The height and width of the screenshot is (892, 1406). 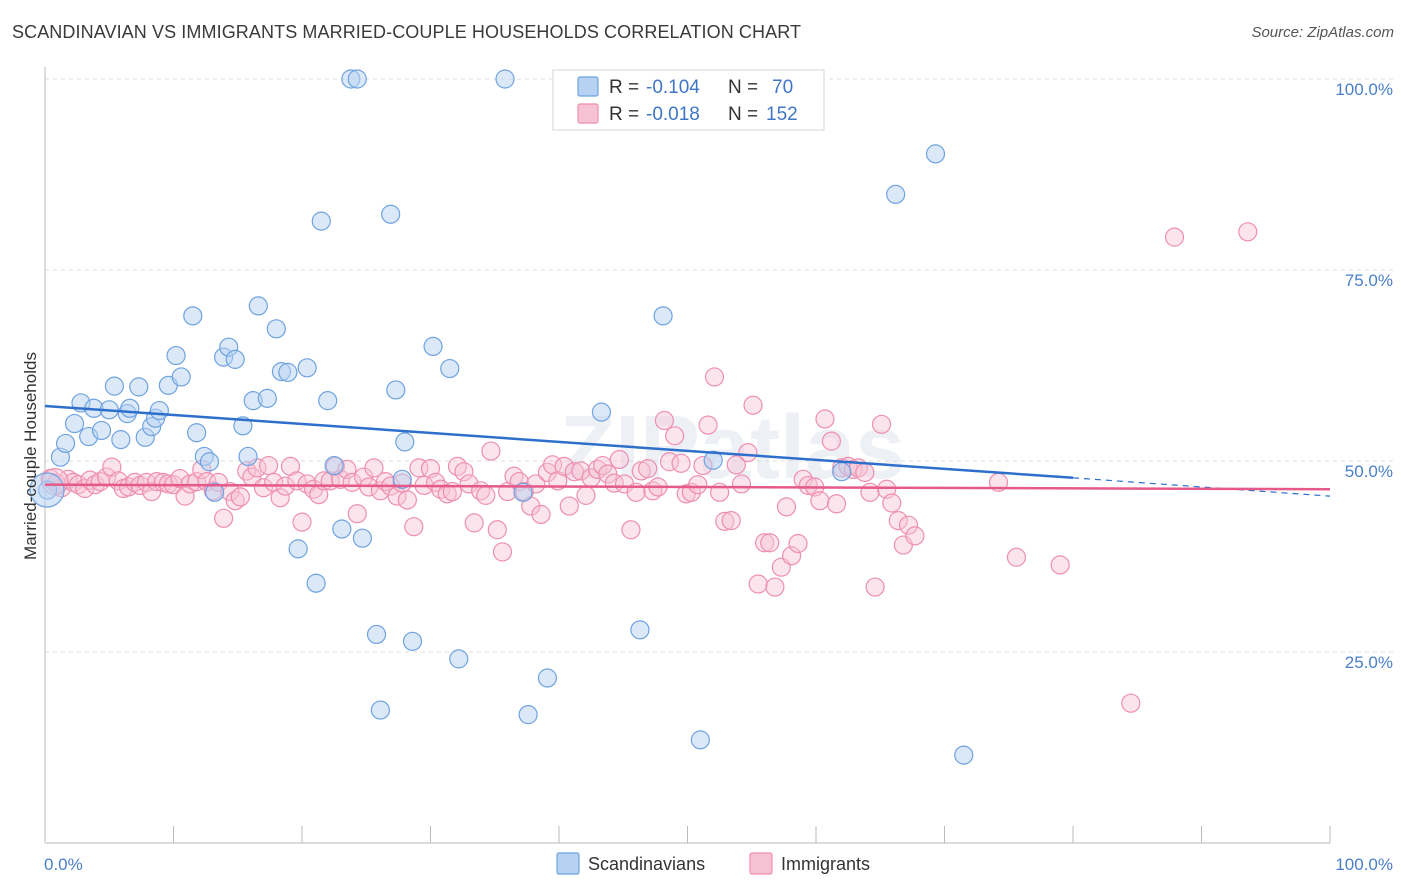 I want to click on stats-n-label-1: N =, so click(x=743, y=87).